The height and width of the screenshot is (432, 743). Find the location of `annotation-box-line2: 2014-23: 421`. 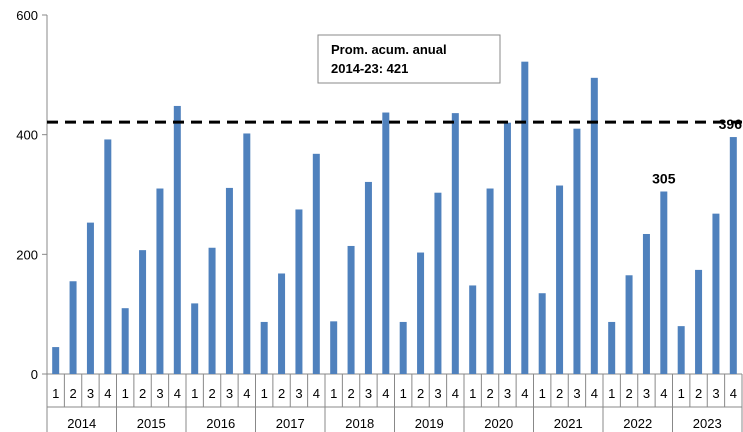

annotation-box-line2: 2014-23: 421 is located at coordinates (369, 68).